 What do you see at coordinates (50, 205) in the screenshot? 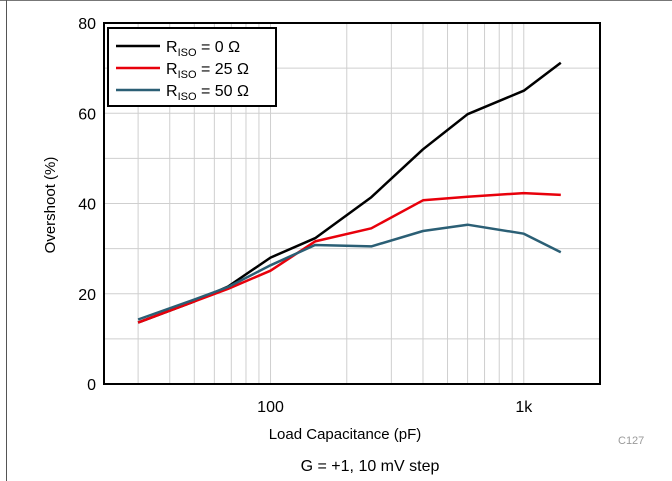
I see `y-axis-label: Overshoot (%)` at bounding box center [50, 205].